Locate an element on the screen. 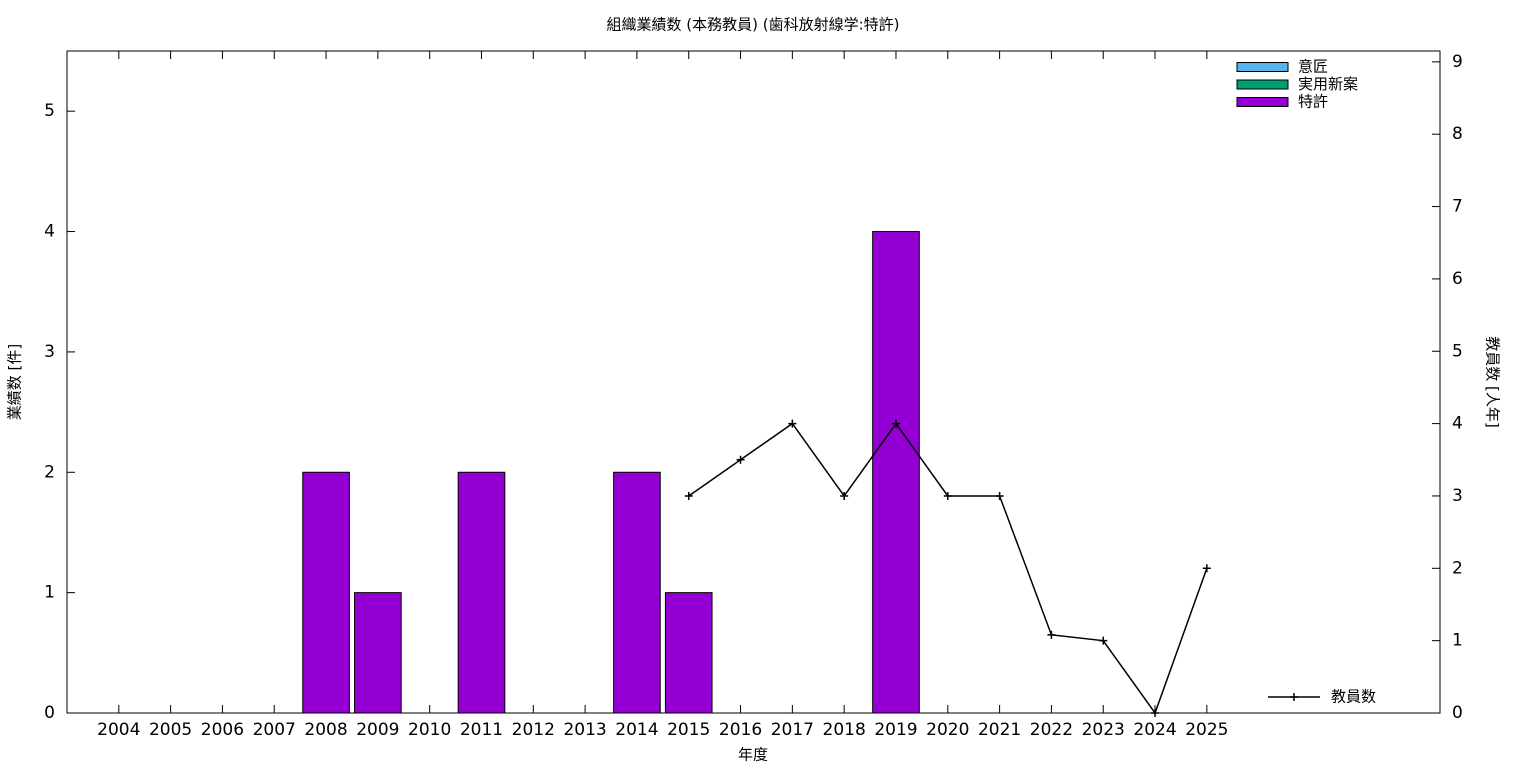  chart-title: 組織業績数 (本務教員) (歯科放射線学:特許) is located at coordinates (753, 25).